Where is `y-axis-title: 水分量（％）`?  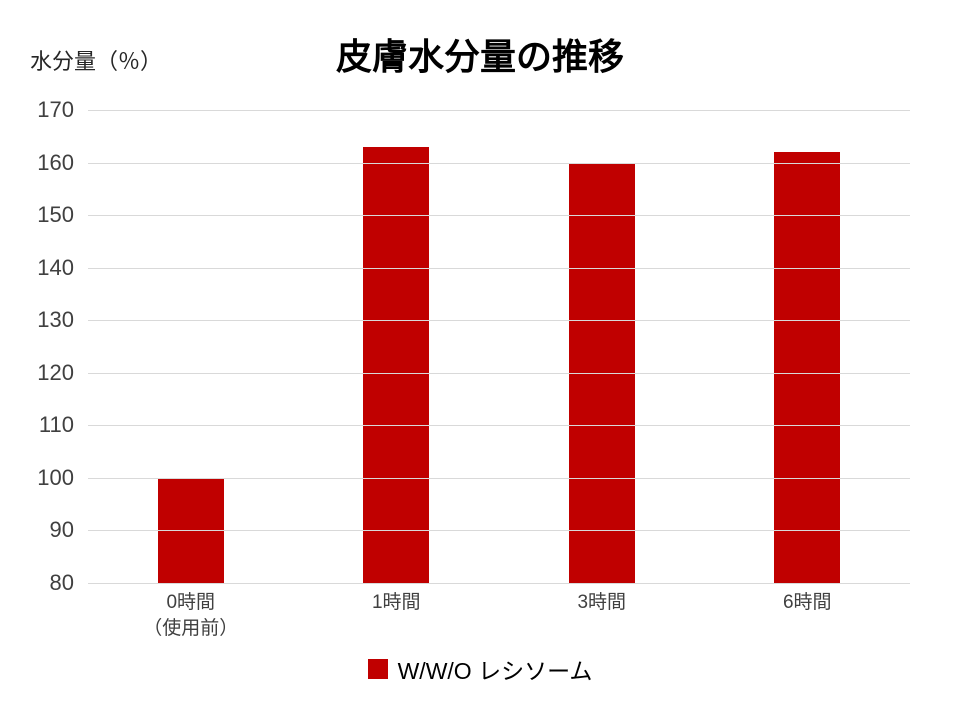
y-axis-title: 水分量（％） is located at coordinates (96, 61).